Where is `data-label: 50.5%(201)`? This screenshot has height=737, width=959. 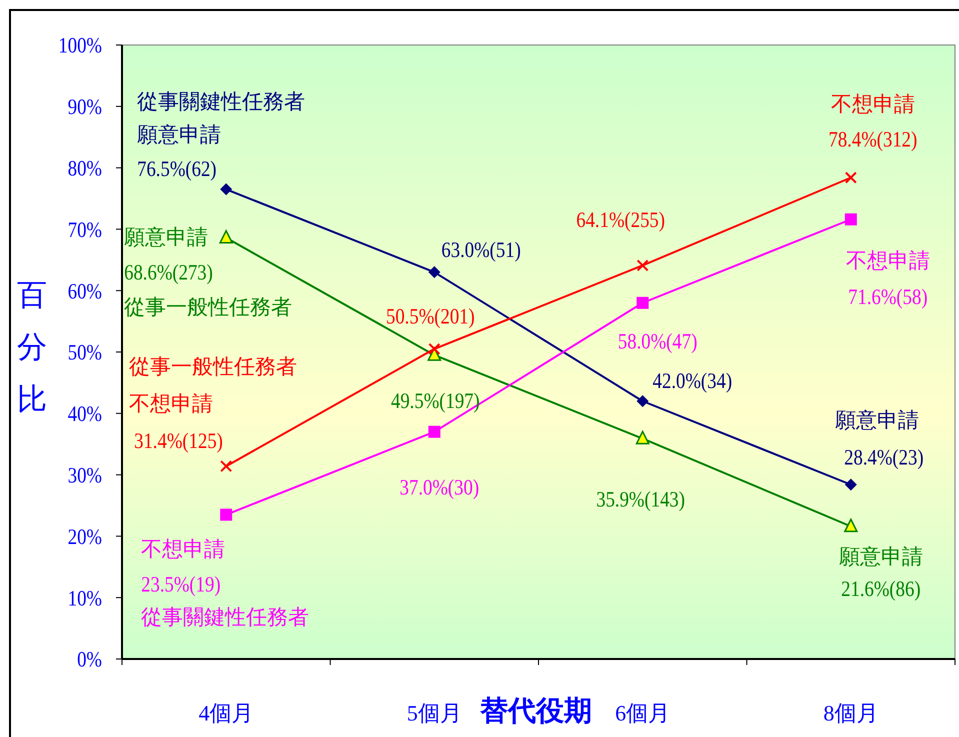 data-label: 50.5%(201) is located at coordinates (430, 317).